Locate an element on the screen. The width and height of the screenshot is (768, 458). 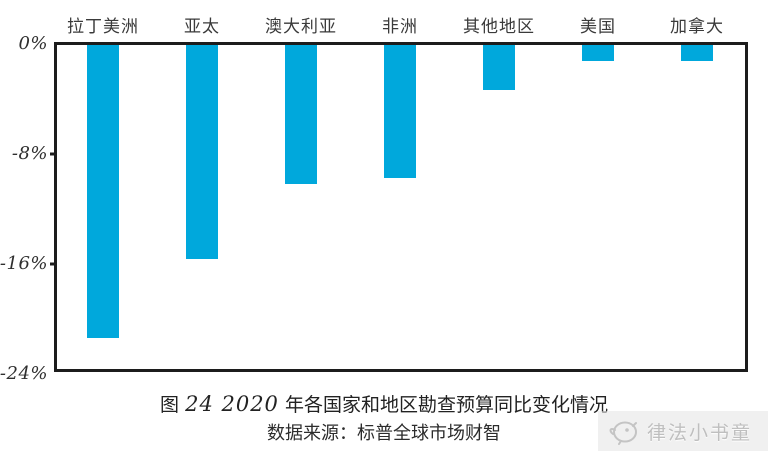
watermark: 律法小书童 is located at coordinates (683, 431).